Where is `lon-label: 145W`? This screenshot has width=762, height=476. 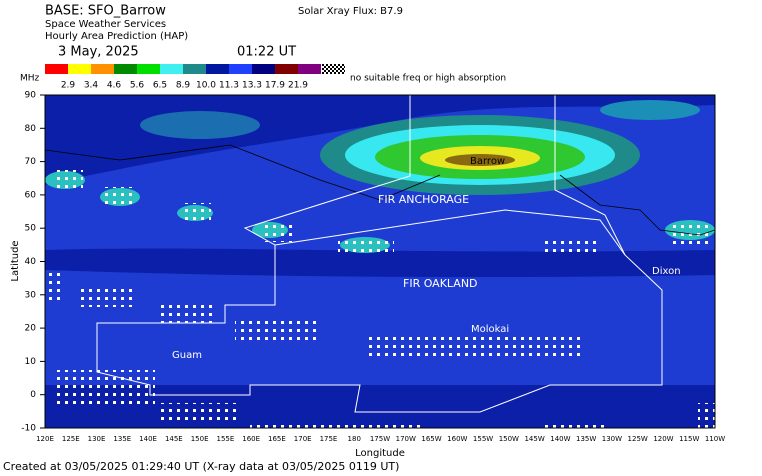
lon-label: 145W is located at coordinates (534, 439).